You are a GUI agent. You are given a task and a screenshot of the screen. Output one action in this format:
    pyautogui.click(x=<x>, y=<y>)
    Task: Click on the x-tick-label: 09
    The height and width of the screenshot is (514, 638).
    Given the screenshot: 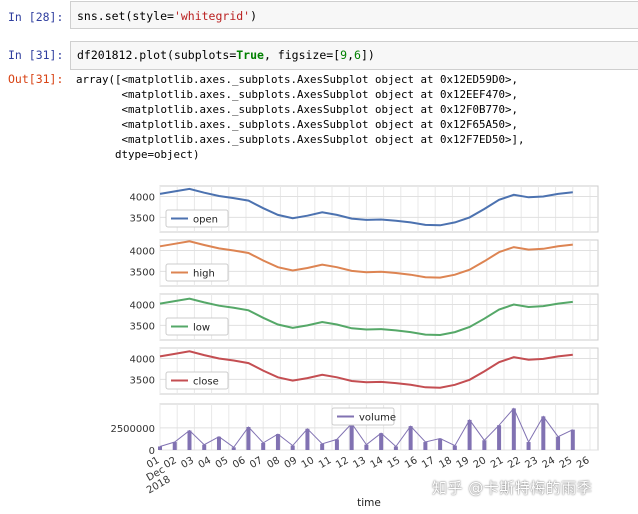 What is the action you would take?
    pyautogui.click(x=291, y=463)
    